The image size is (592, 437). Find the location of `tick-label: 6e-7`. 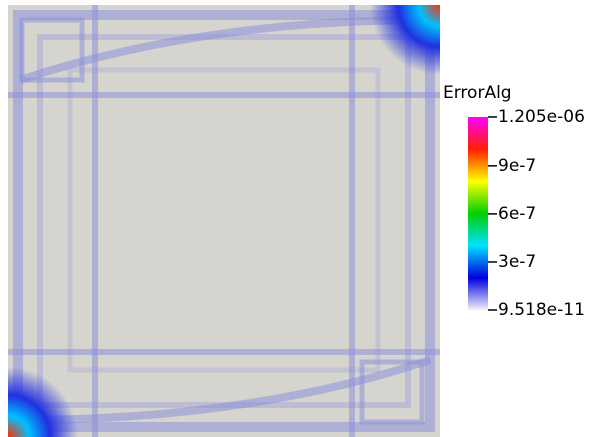

tick-label: 6e-7 is located at coordinates (517, 214).